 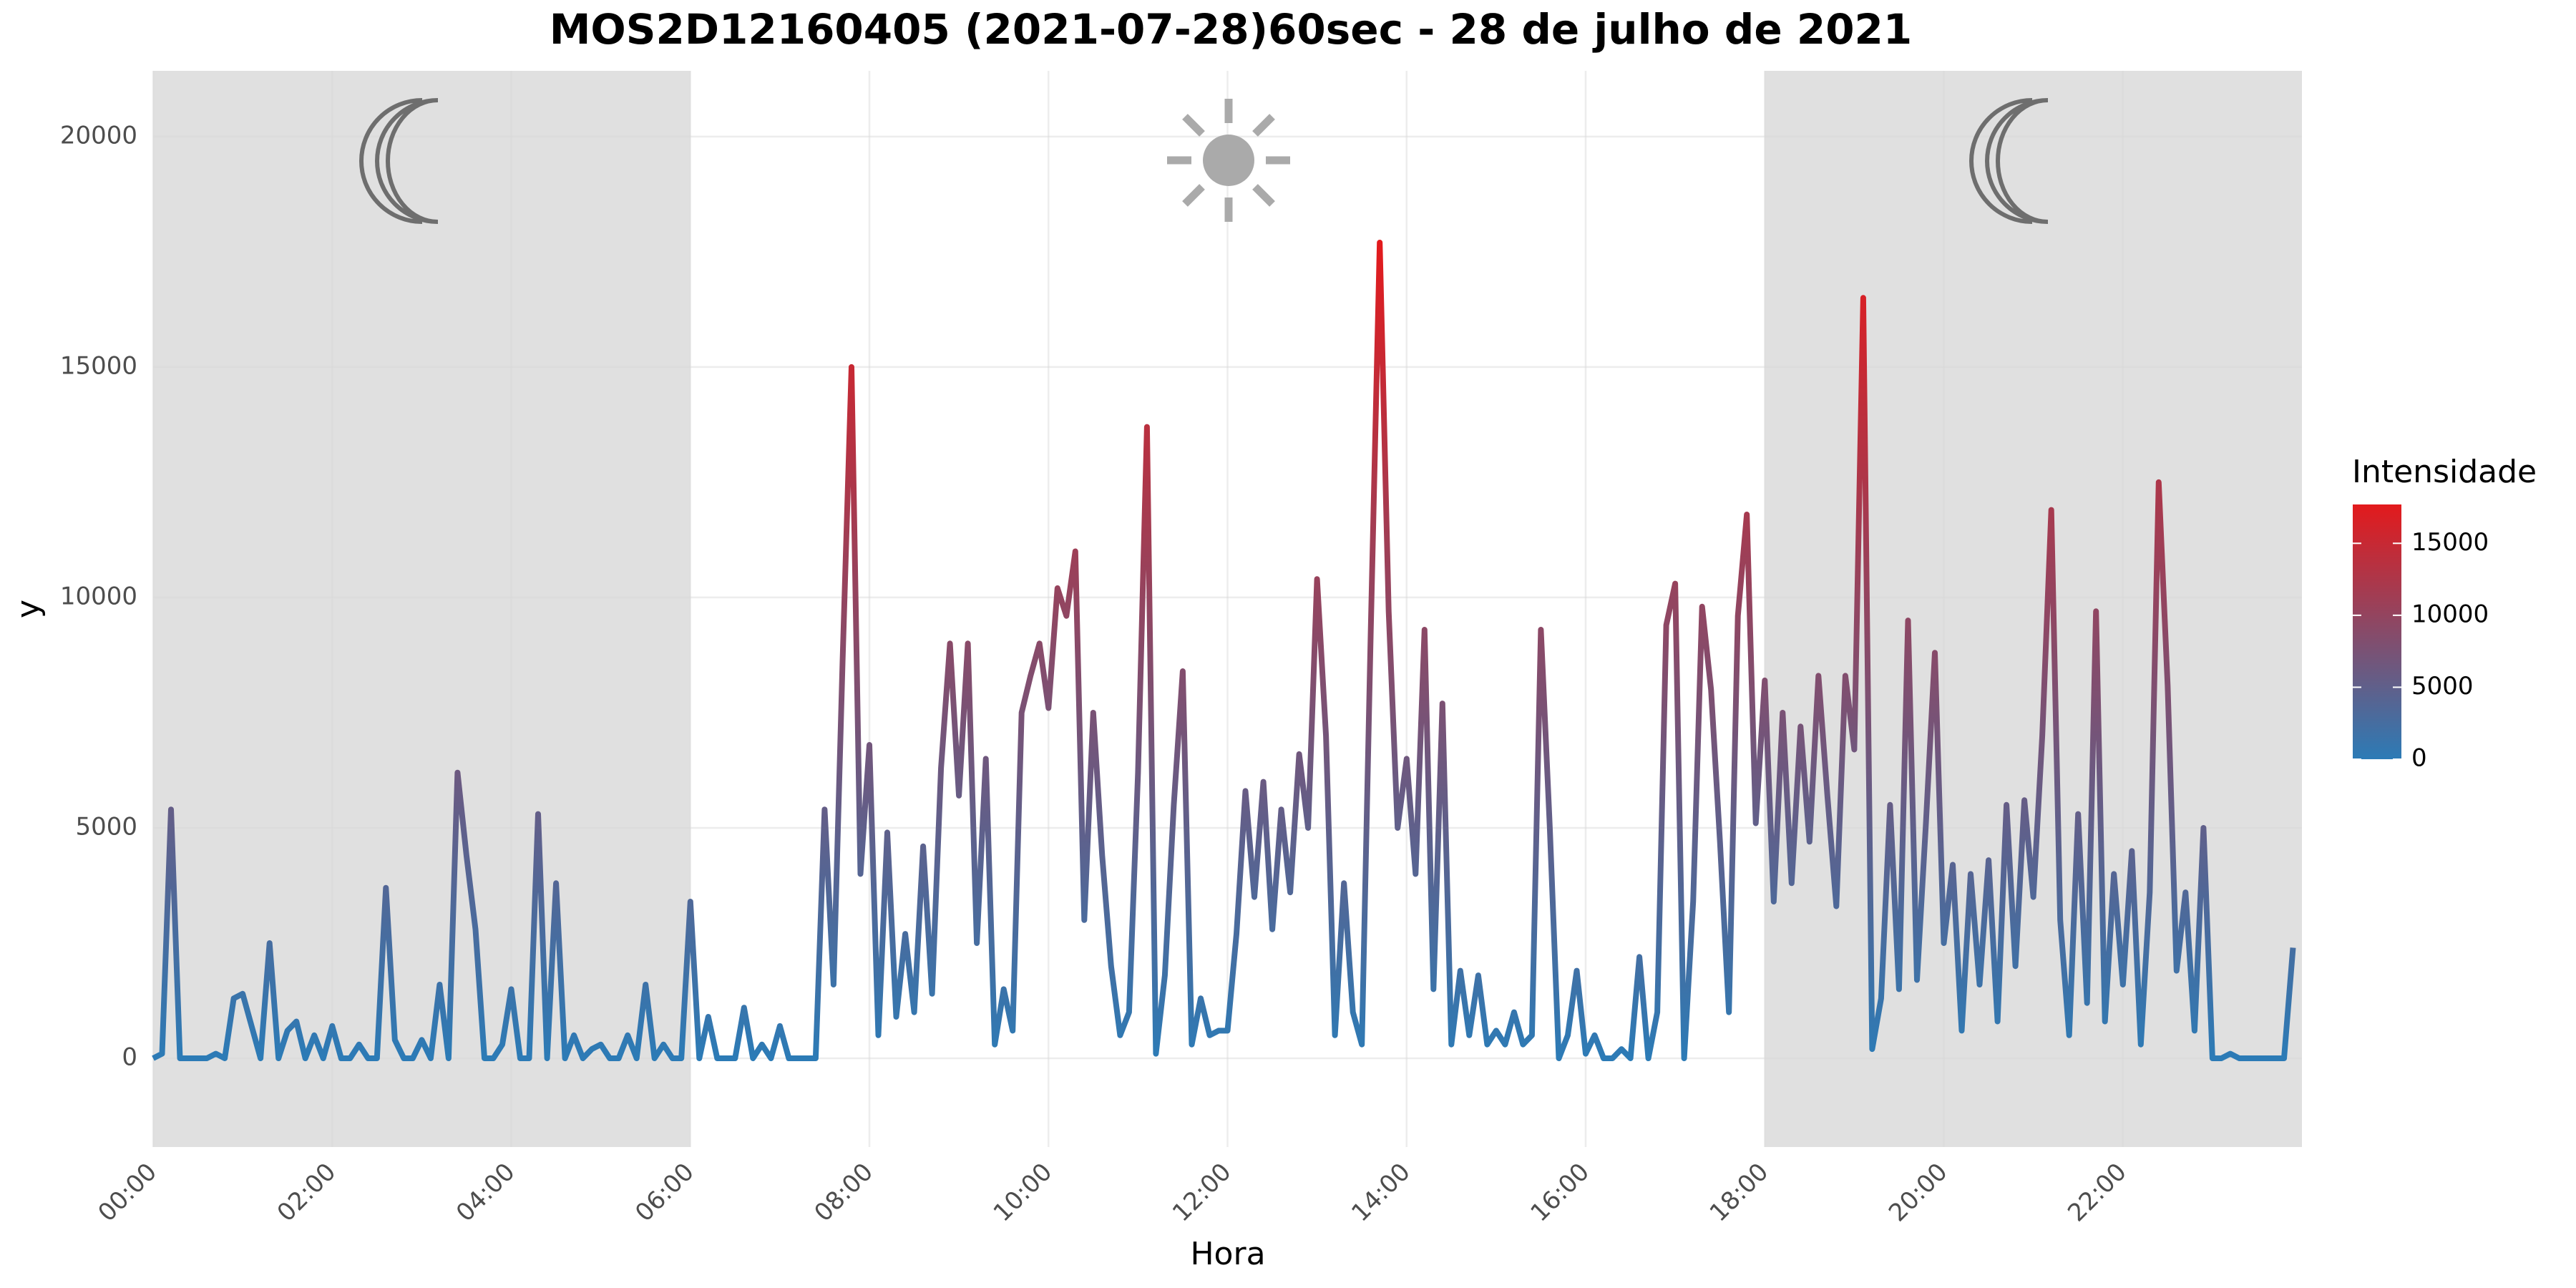 I want to click on y-tick-label: 0, so click(x=129, y=1057).